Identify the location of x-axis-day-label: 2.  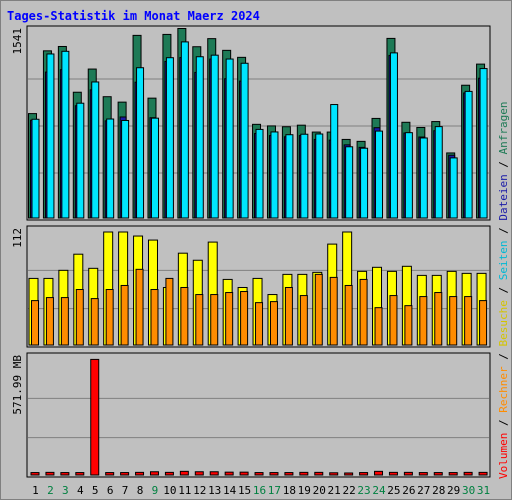
(50, 490).